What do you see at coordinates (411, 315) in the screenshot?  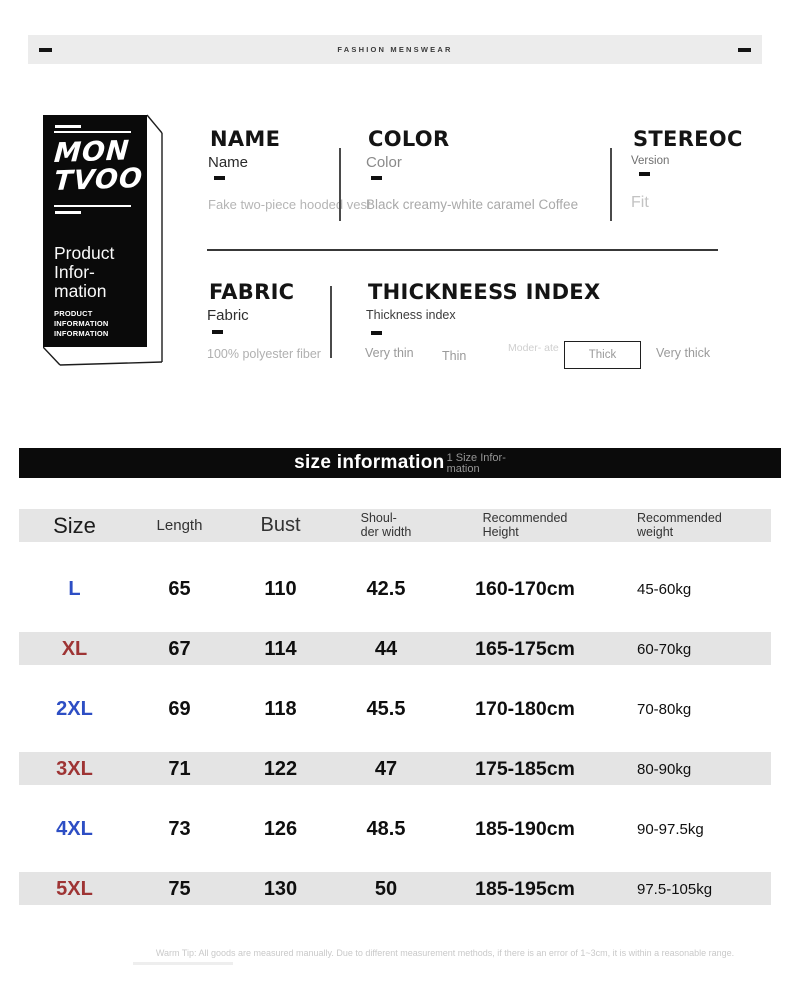 I see `thickness-label: Thickness index` at bounding box center [411, 315].